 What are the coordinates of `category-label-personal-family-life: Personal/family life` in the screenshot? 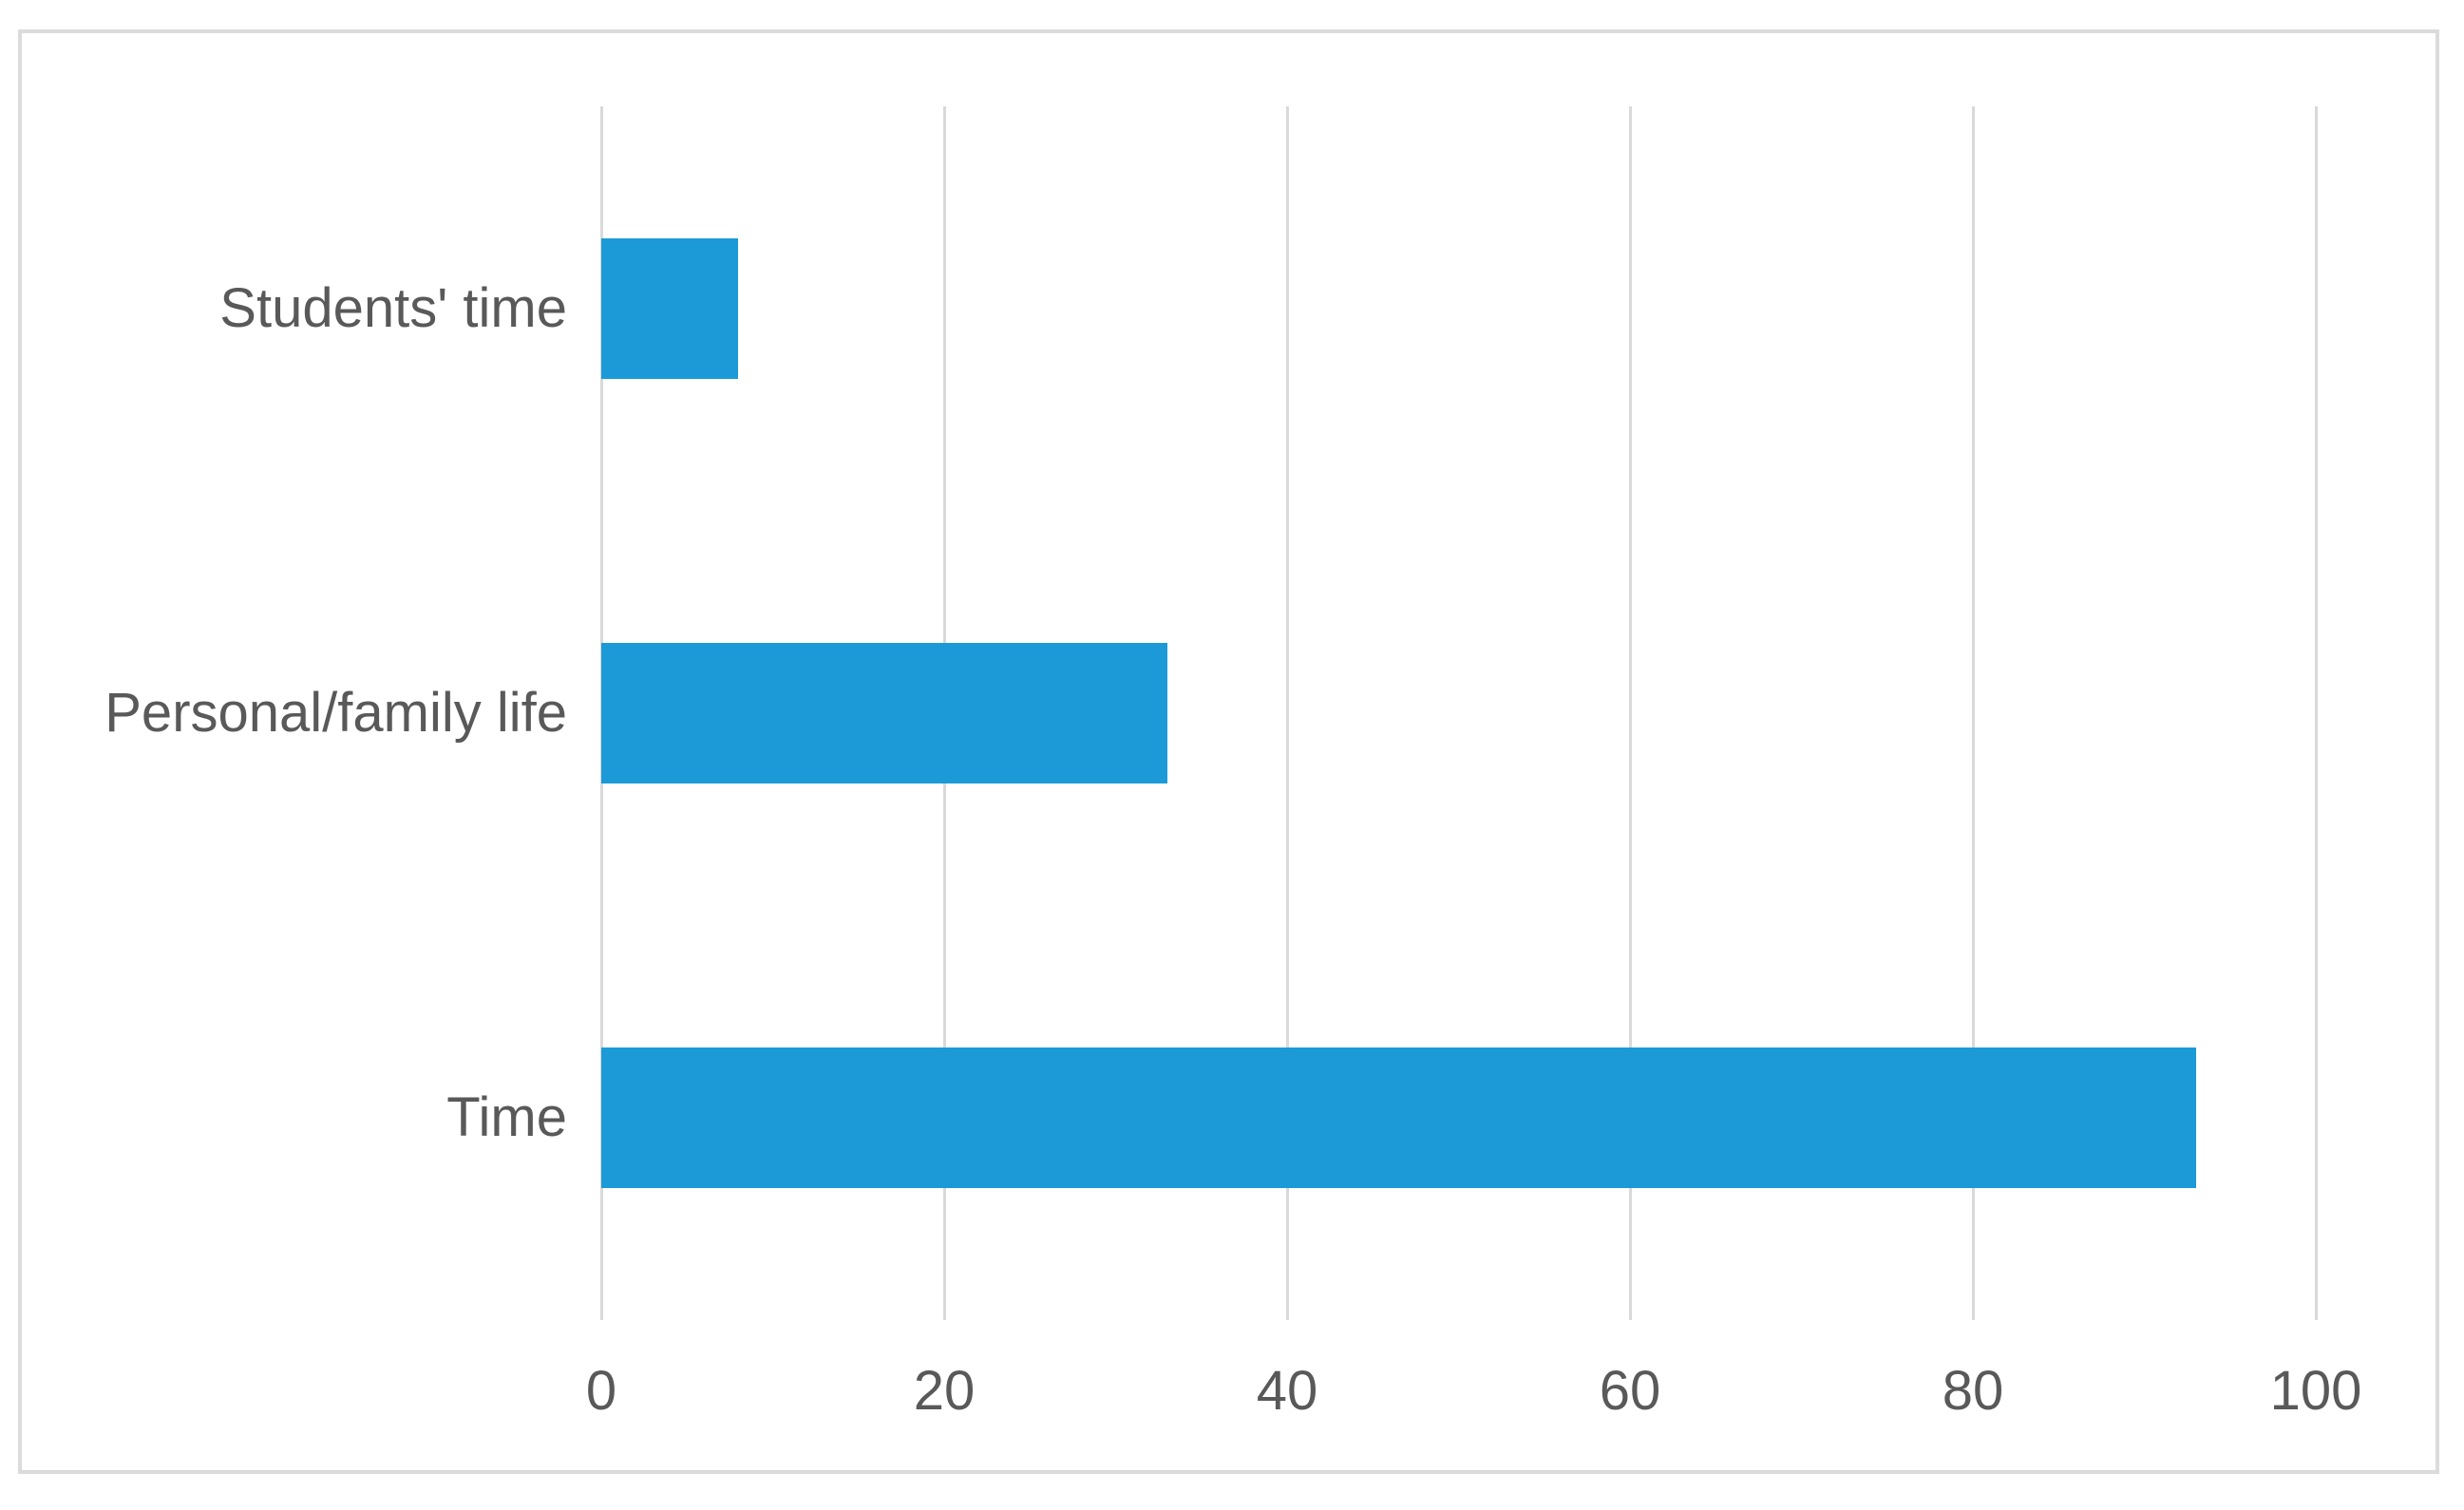 It's located at (335, 713).